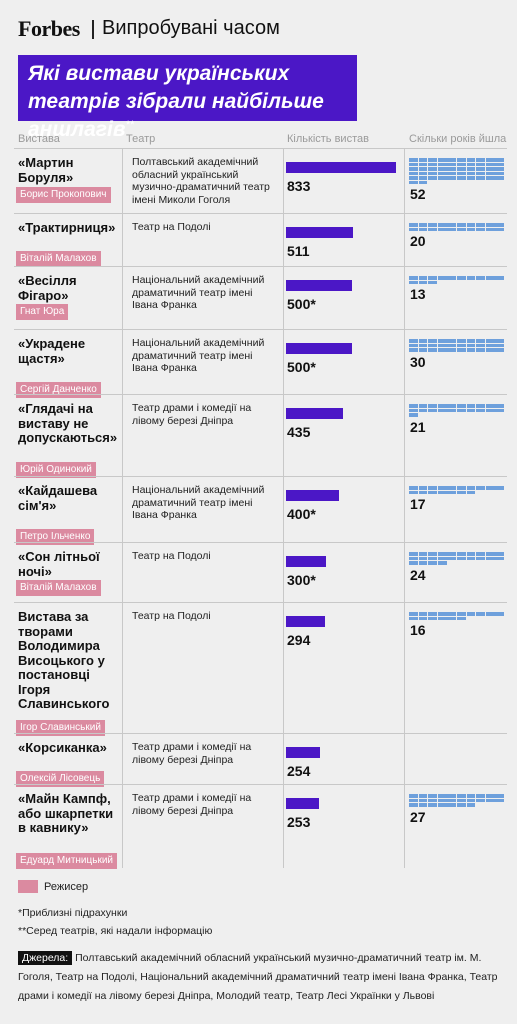 The image size is (517, 1024). What do you see at coordinates (67, 227) in the screenshot?
I see `play-title: «Трактирниця»` at bounding box center [67, 227].